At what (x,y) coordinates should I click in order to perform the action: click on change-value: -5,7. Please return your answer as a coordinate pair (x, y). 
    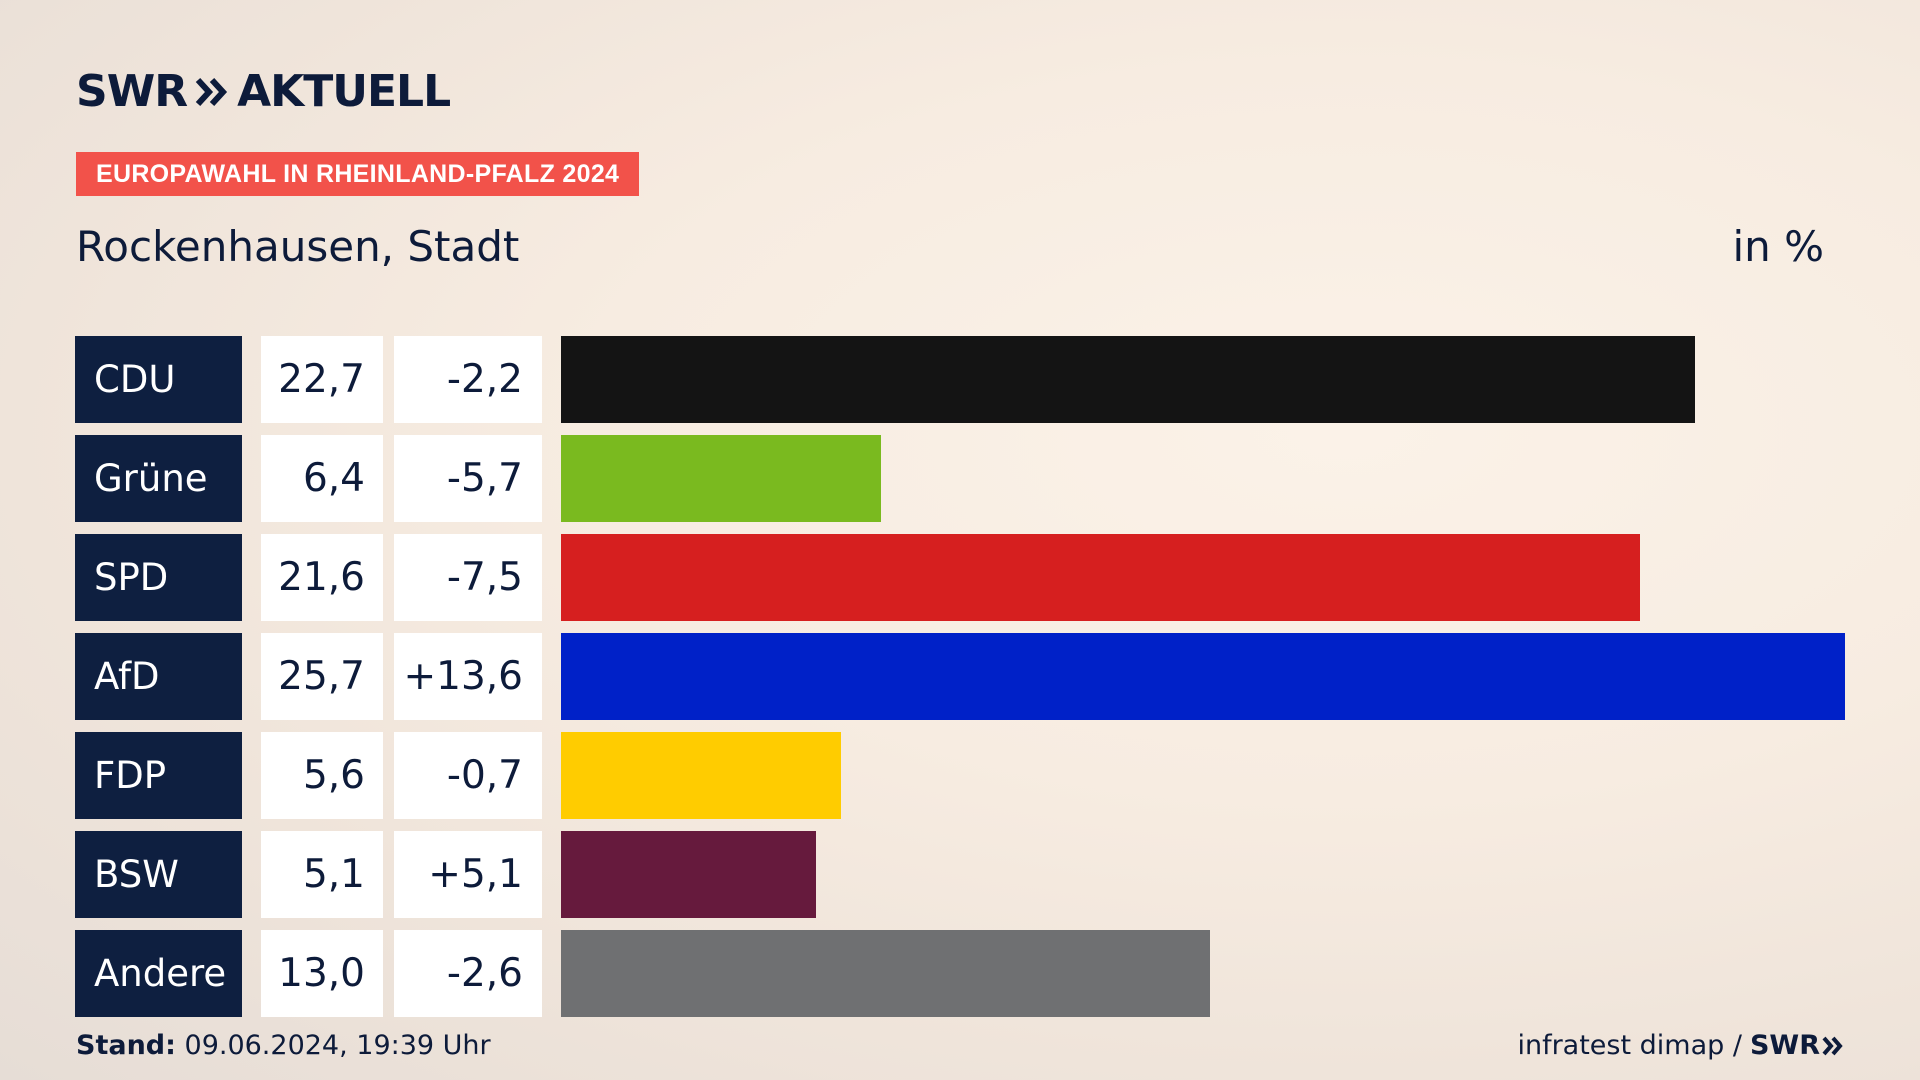
    Looking at the image, I should click on (468, 478).